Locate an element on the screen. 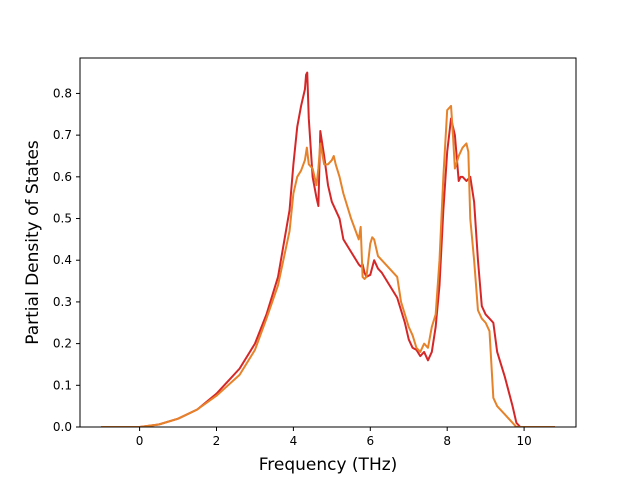  x-tick-label: 6 is located at coordinates (370, 441).